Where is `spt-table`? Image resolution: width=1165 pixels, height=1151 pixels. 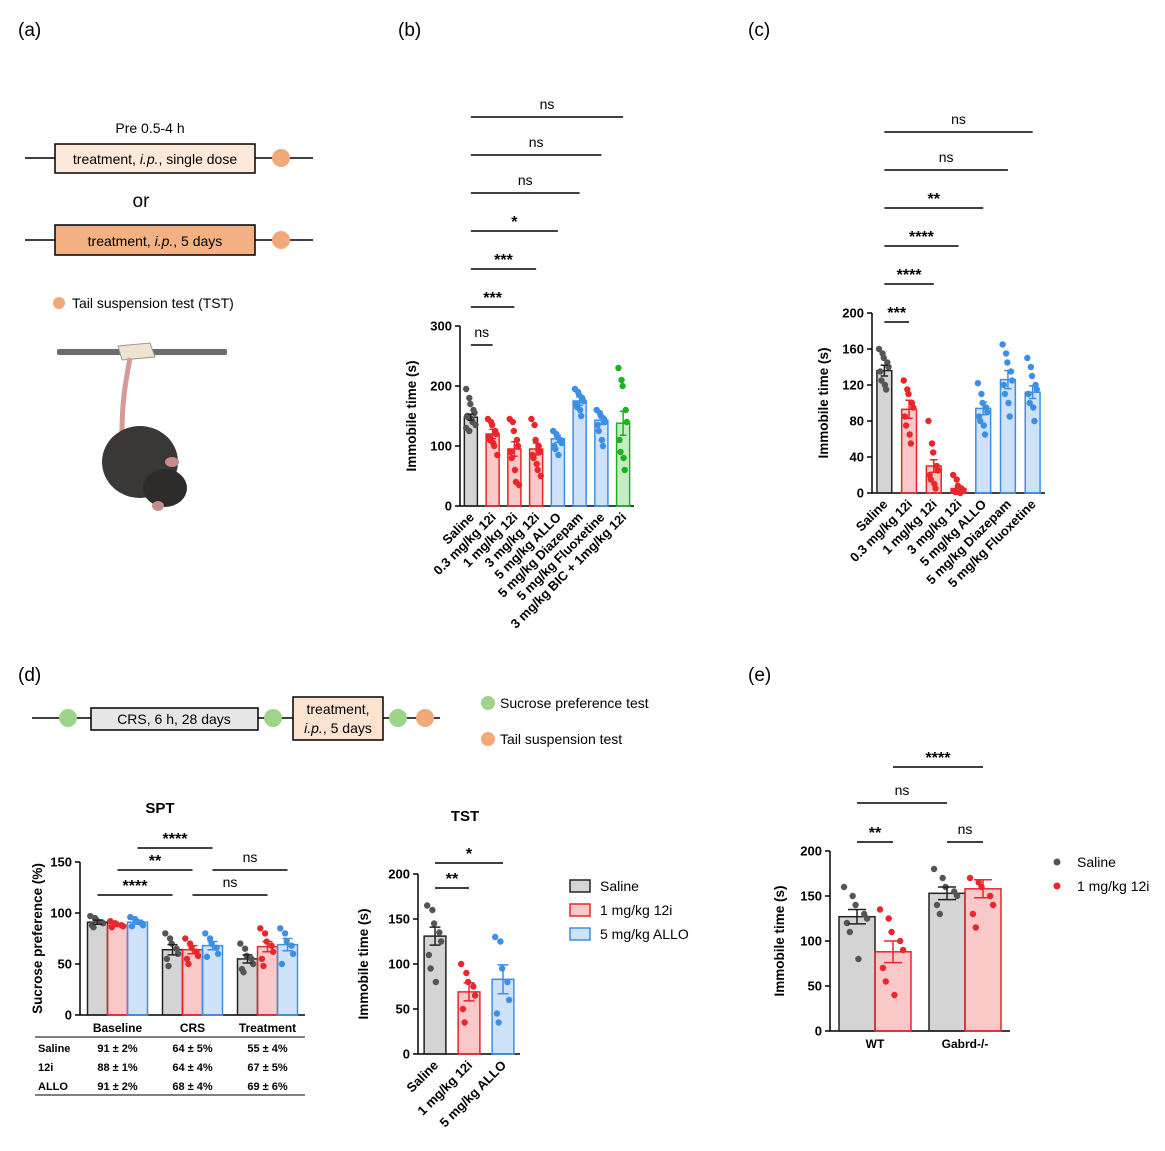
spt-table is located at coordinates (170, 1066).